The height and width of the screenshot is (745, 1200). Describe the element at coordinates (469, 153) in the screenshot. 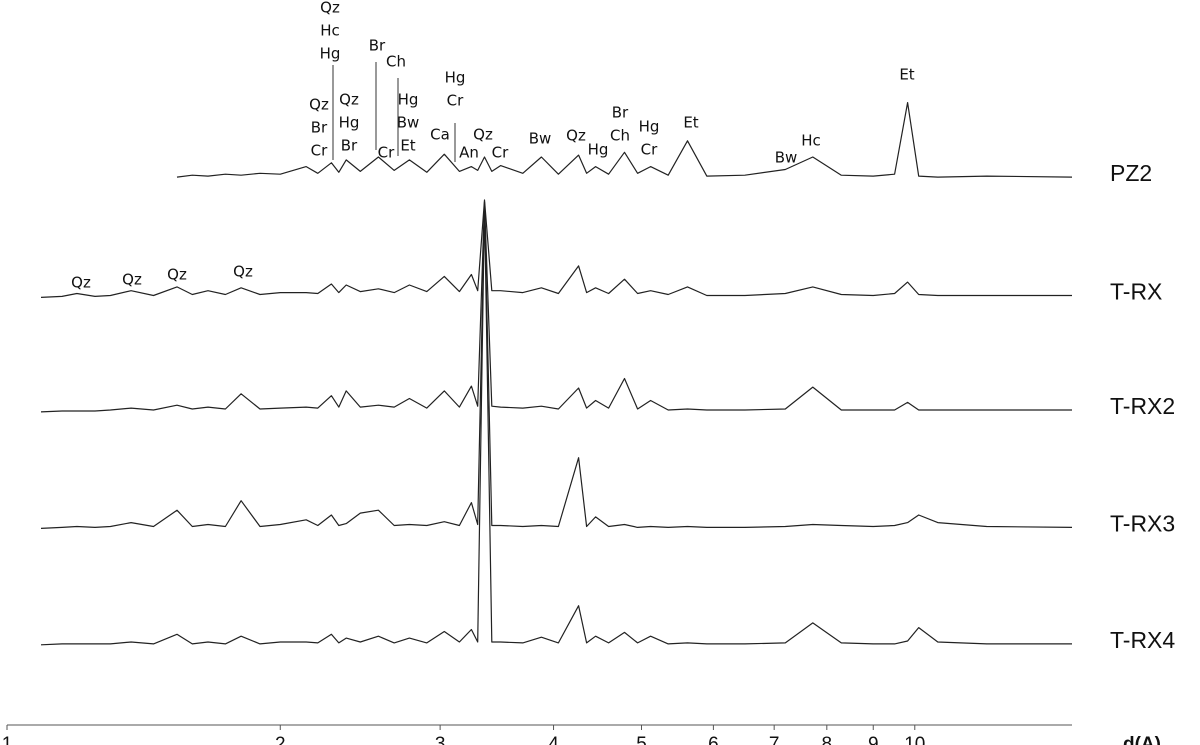

I see `peak-label: An` at that location.